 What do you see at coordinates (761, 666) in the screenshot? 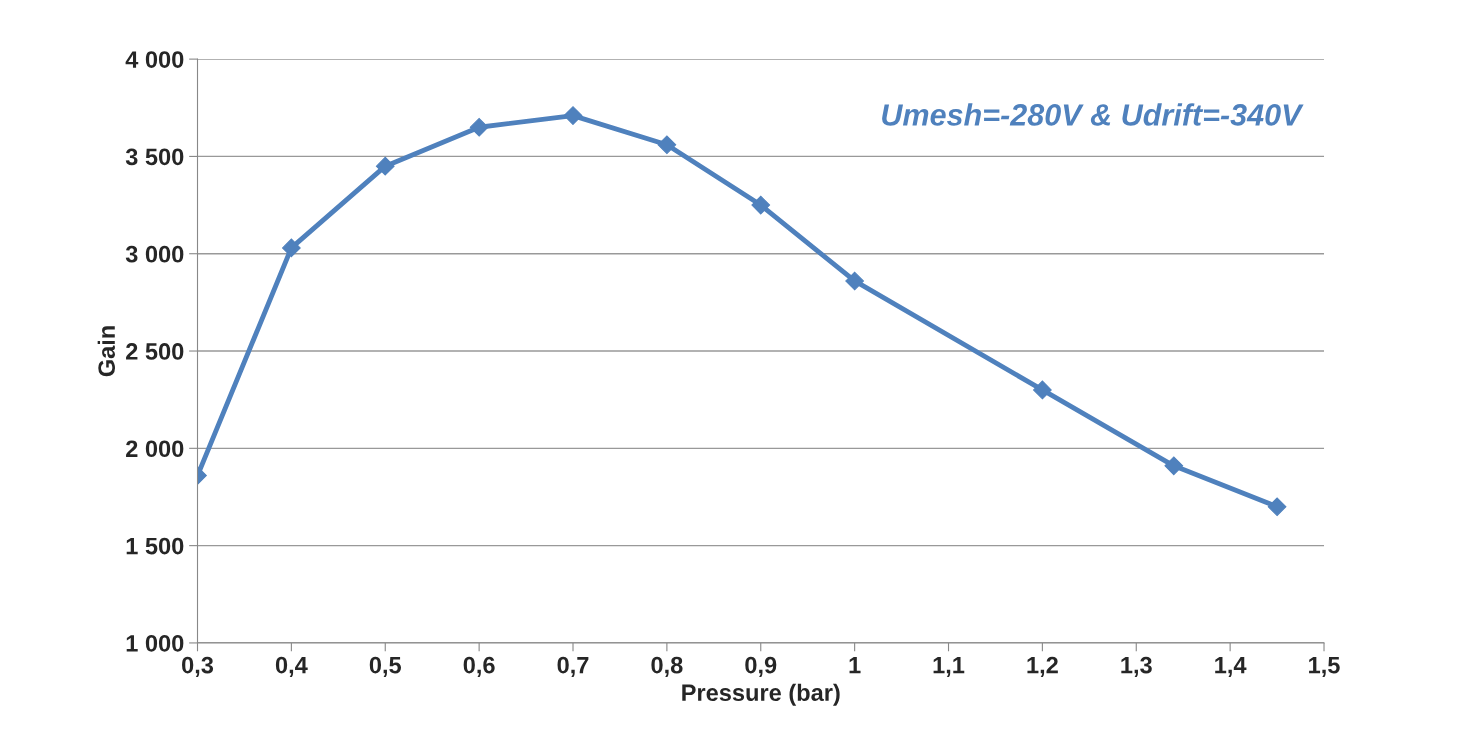
I see `x-tick-label: 0,9` at bounding box center [761, 666].